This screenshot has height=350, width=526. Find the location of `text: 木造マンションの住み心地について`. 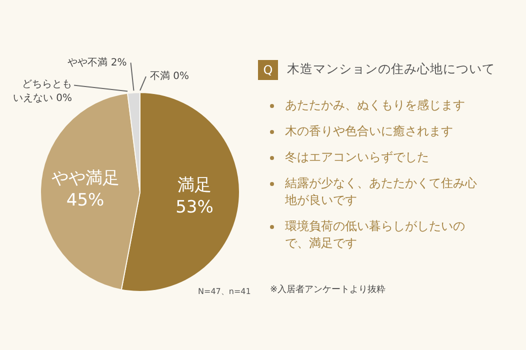

text: 木造マンションの住み心地について is located at coordinates (391, 69).